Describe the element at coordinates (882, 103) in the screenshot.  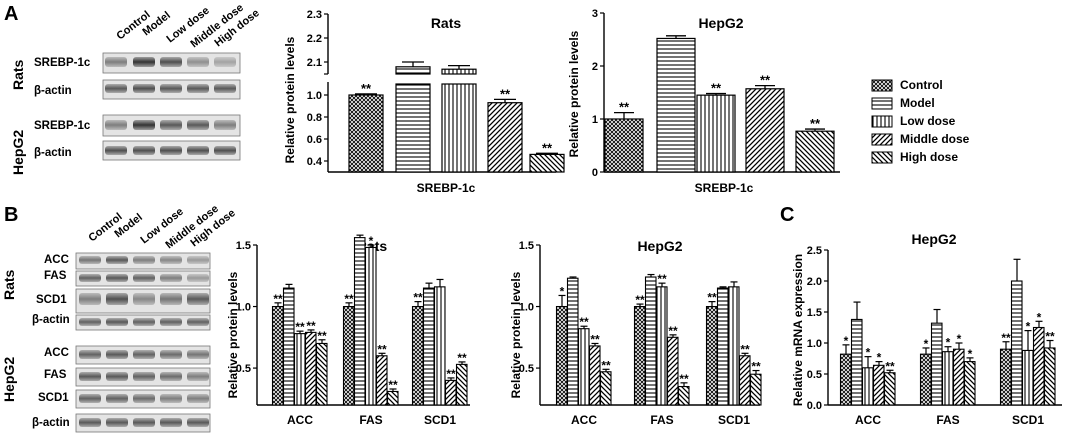
I see `legend-swatch-model` at that location.